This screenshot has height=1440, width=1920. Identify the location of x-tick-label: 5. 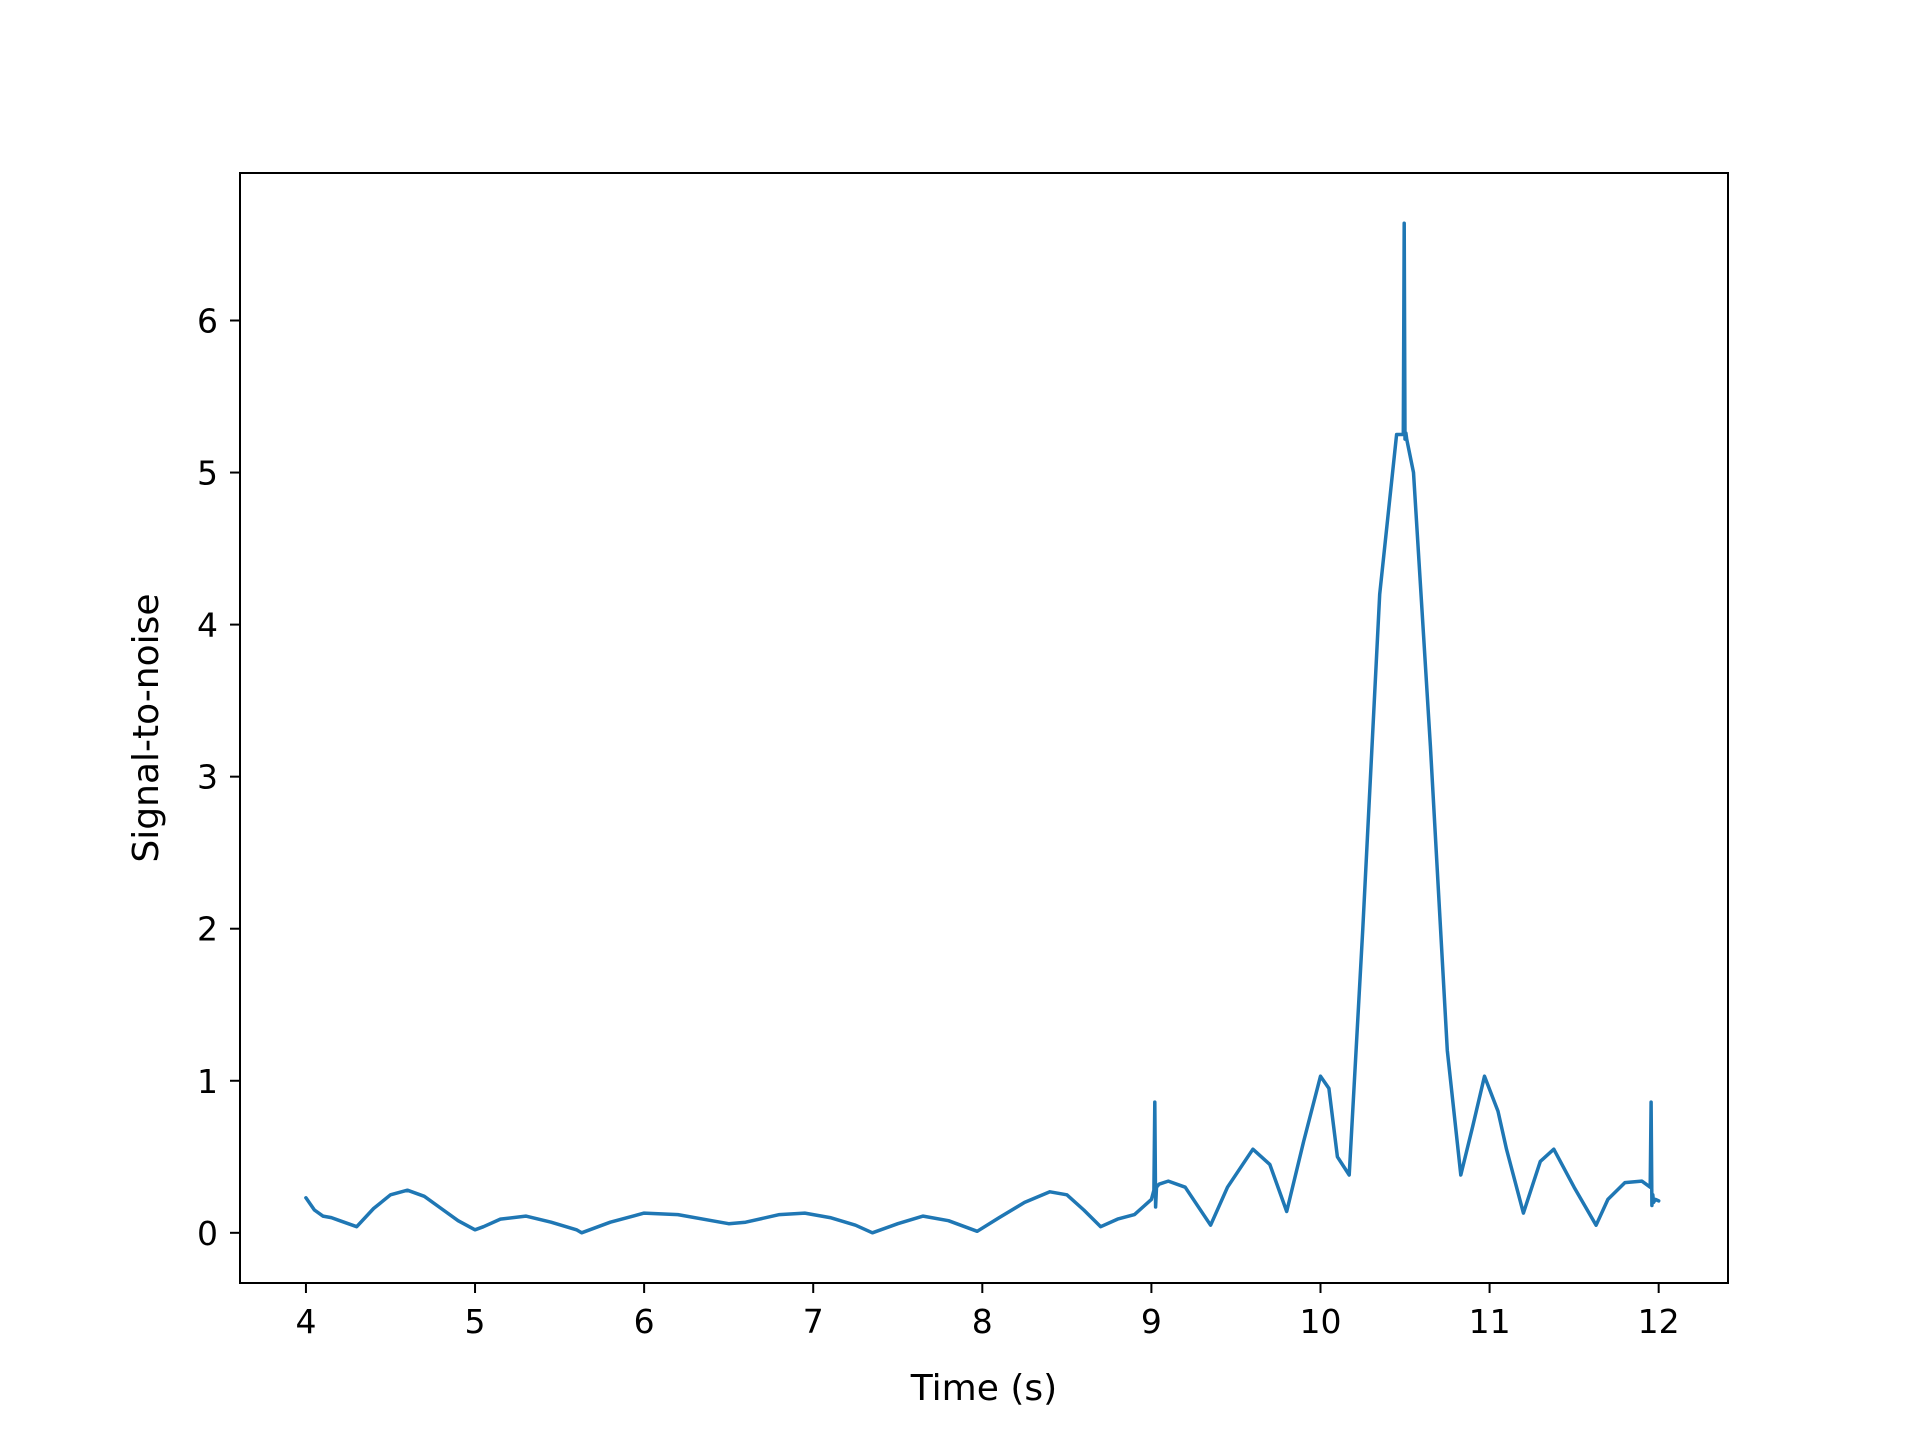
(475, 1321).